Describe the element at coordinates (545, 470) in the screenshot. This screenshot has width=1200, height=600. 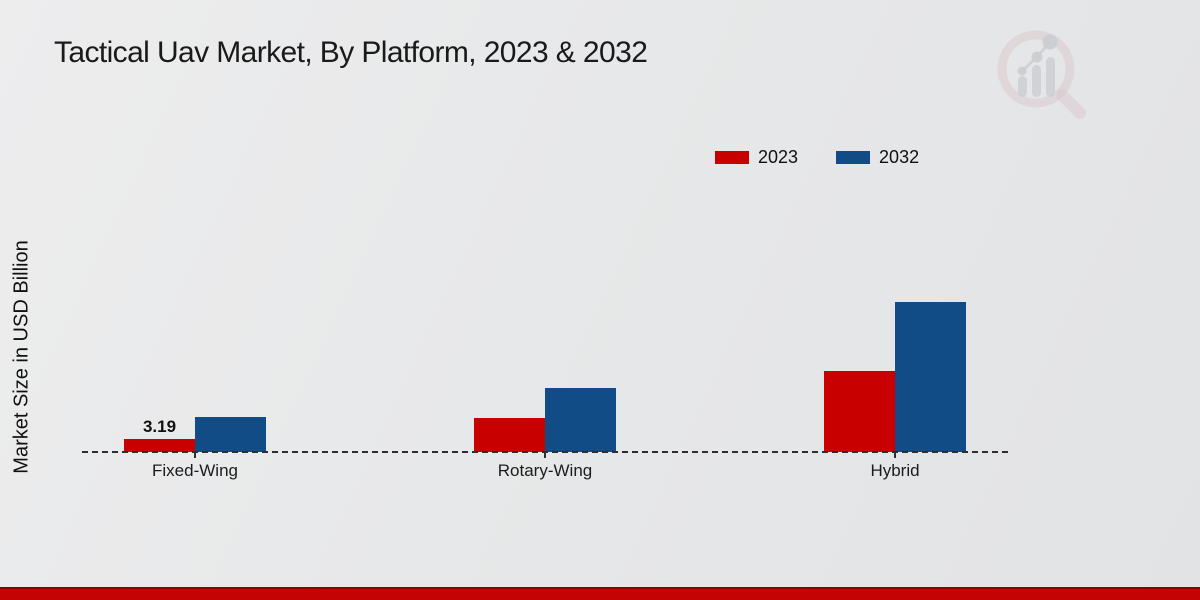
I see `x-category-label-rotary-wing: Rotary-Wing` at that location.